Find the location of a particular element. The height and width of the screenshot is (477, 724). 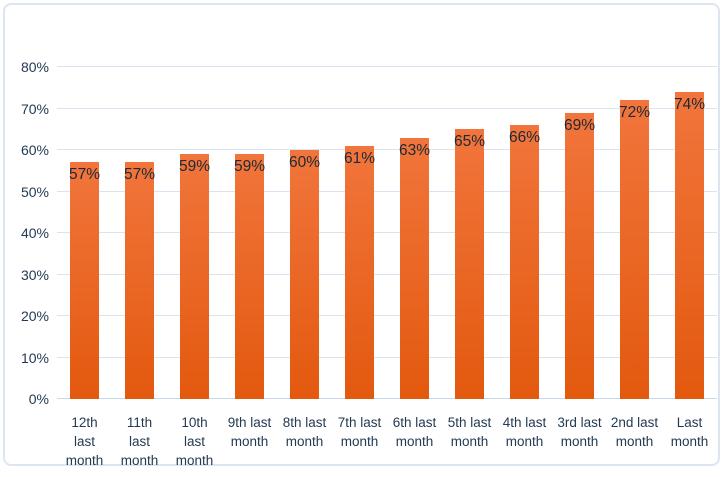

x-tick-label: 6th last month is located at coordinates (414, 441).